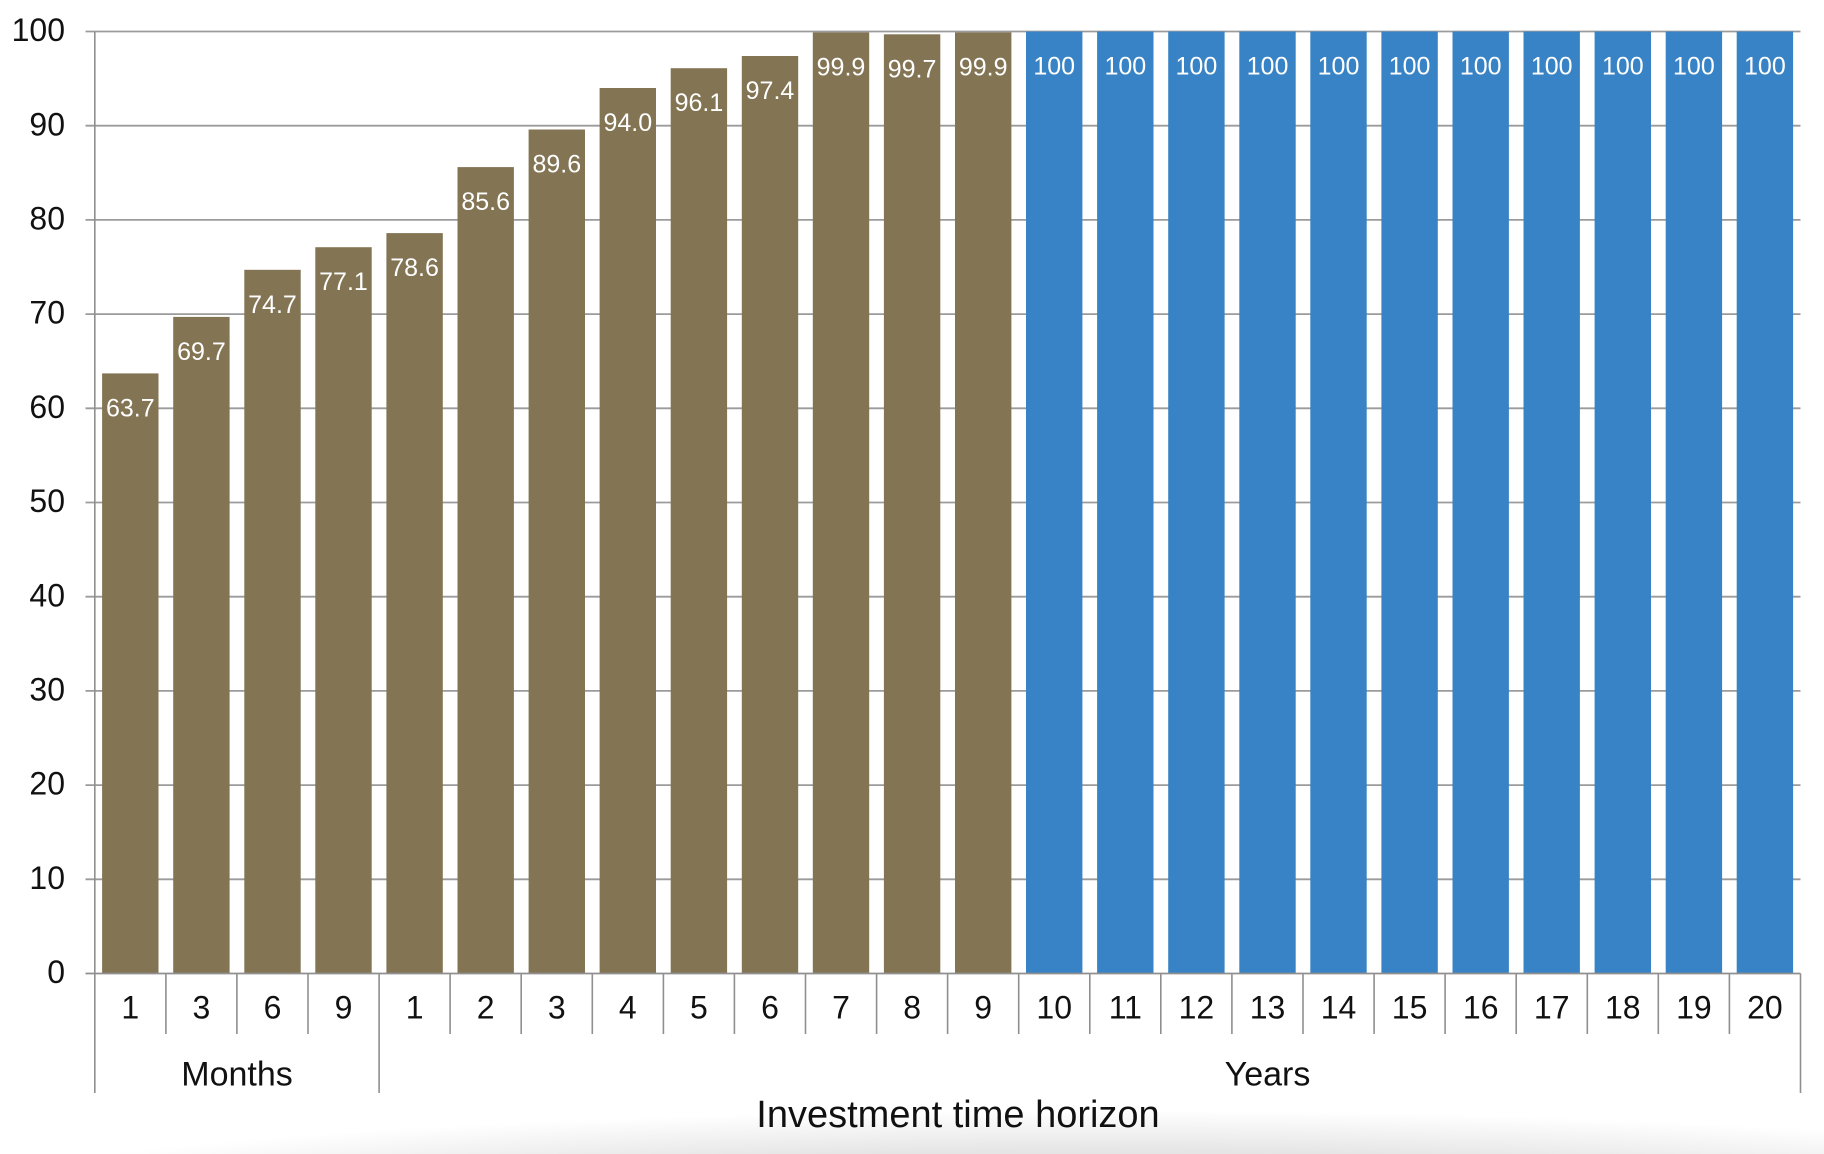 Image resolution: width=1824 pixels, height=1154 pixels. I want to click on svg-text: 8, so click(912, 1007).